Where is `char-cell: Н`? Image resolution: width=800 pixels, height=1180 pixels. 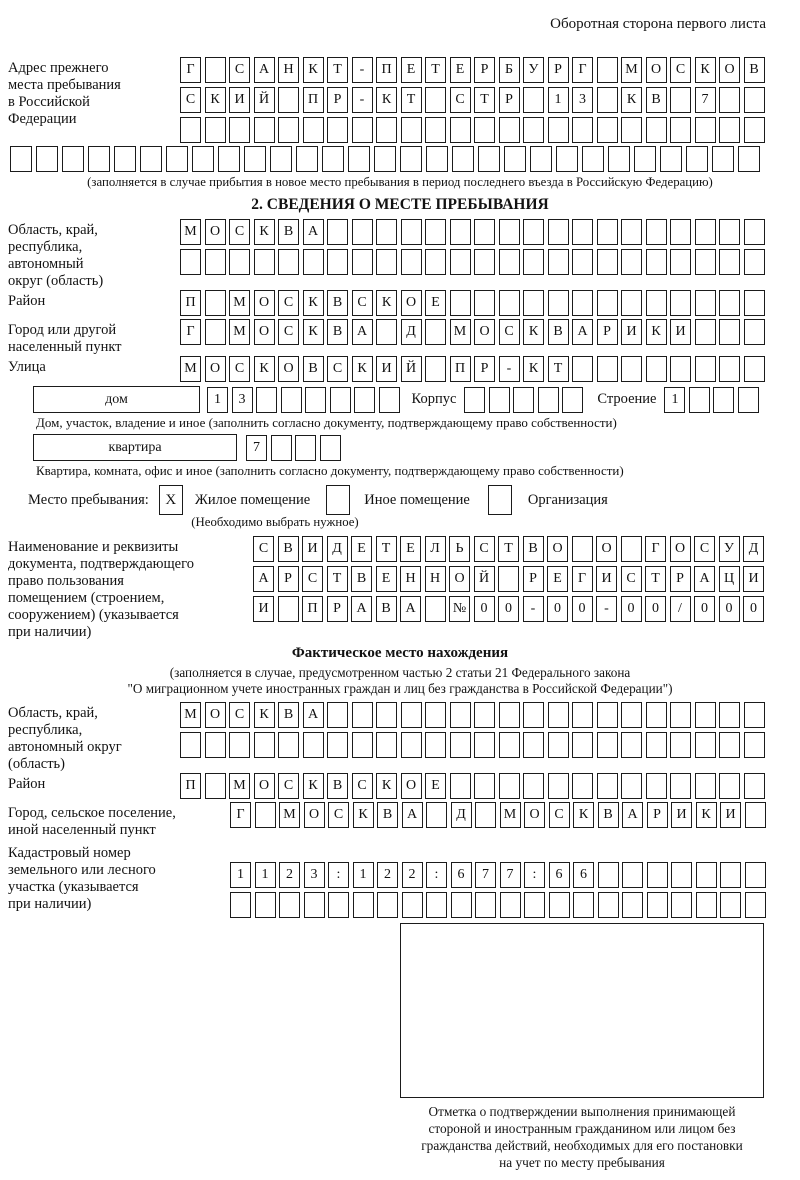 char-cell: Н is located at coordinates (435, 579).